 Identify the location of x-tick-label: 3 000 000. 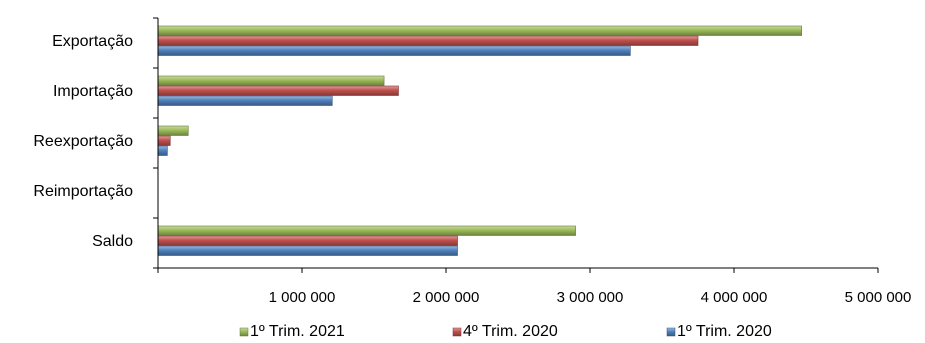
(590, 297).